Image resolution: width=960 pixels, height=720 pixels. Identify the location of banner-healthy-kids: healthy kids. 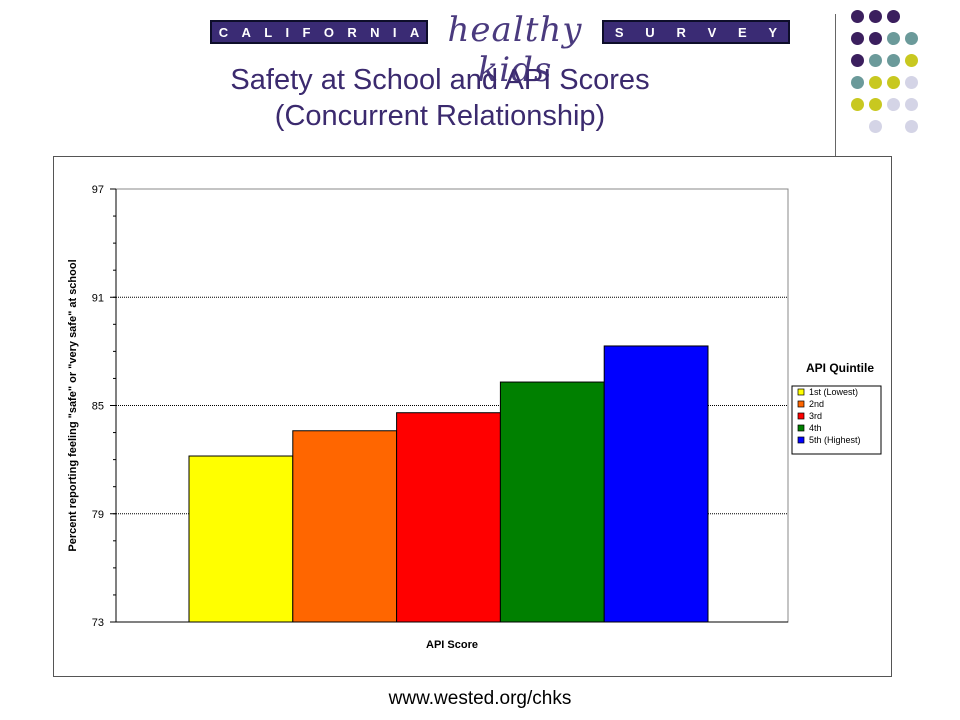
(515, 50).